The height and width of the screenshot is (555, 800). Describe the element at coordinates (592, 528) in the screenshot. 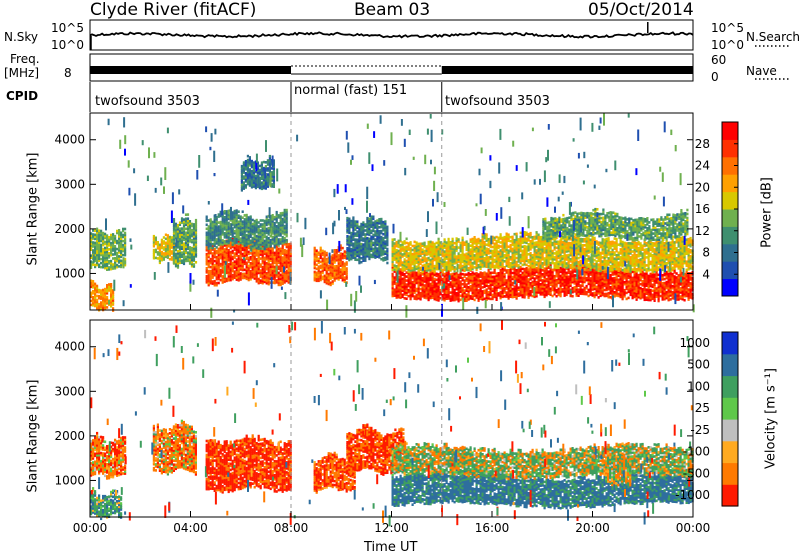

I see `xtick-label: 20:00` at that location.